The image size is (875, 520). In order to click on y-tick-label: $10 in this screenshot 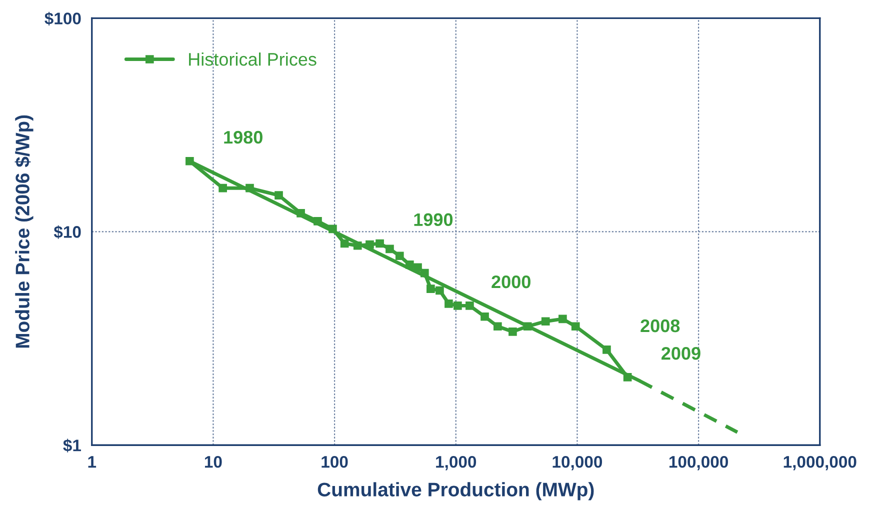, I will do `click(67, 232)`.